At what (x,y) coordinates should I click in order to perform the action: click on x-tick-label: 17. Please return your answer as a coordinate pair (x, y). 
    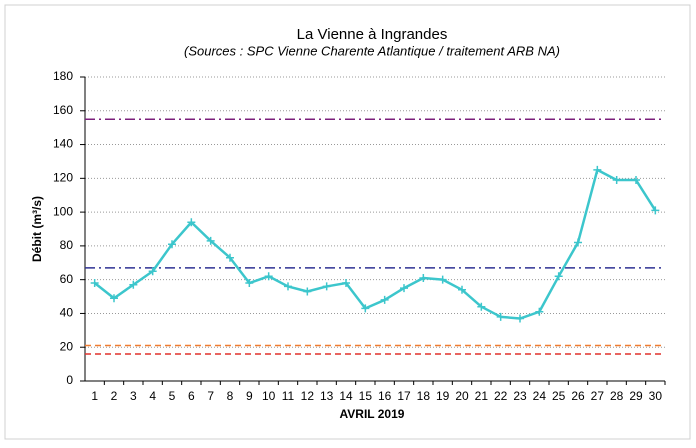
    Looking at the image, I should click on (404, 396).